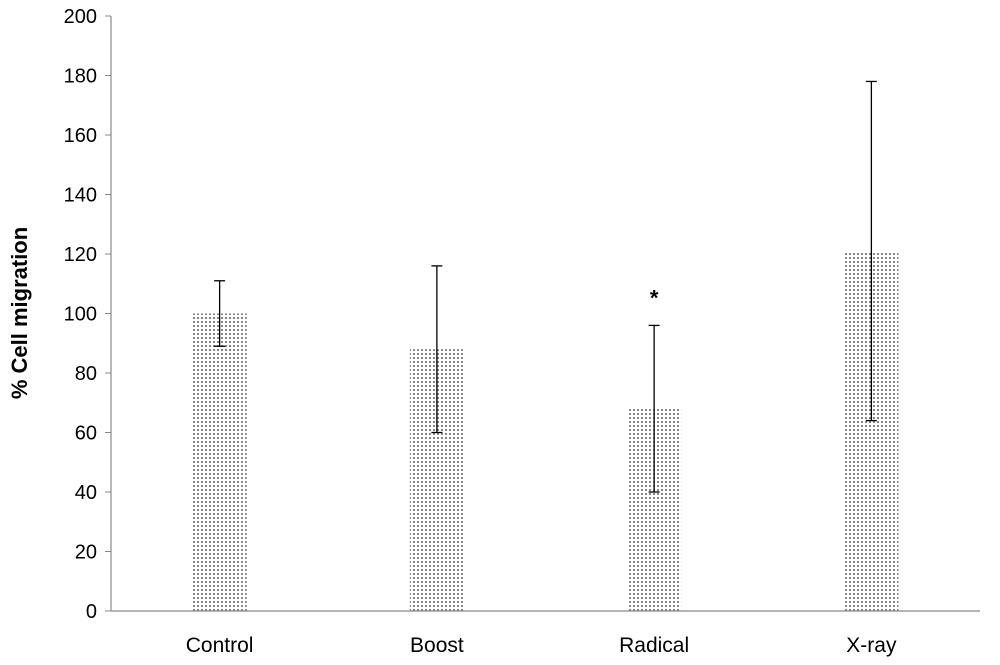 This screenshot has height=665, width=1000. I want to click on x-category-label: Boost, so click(437, 645).